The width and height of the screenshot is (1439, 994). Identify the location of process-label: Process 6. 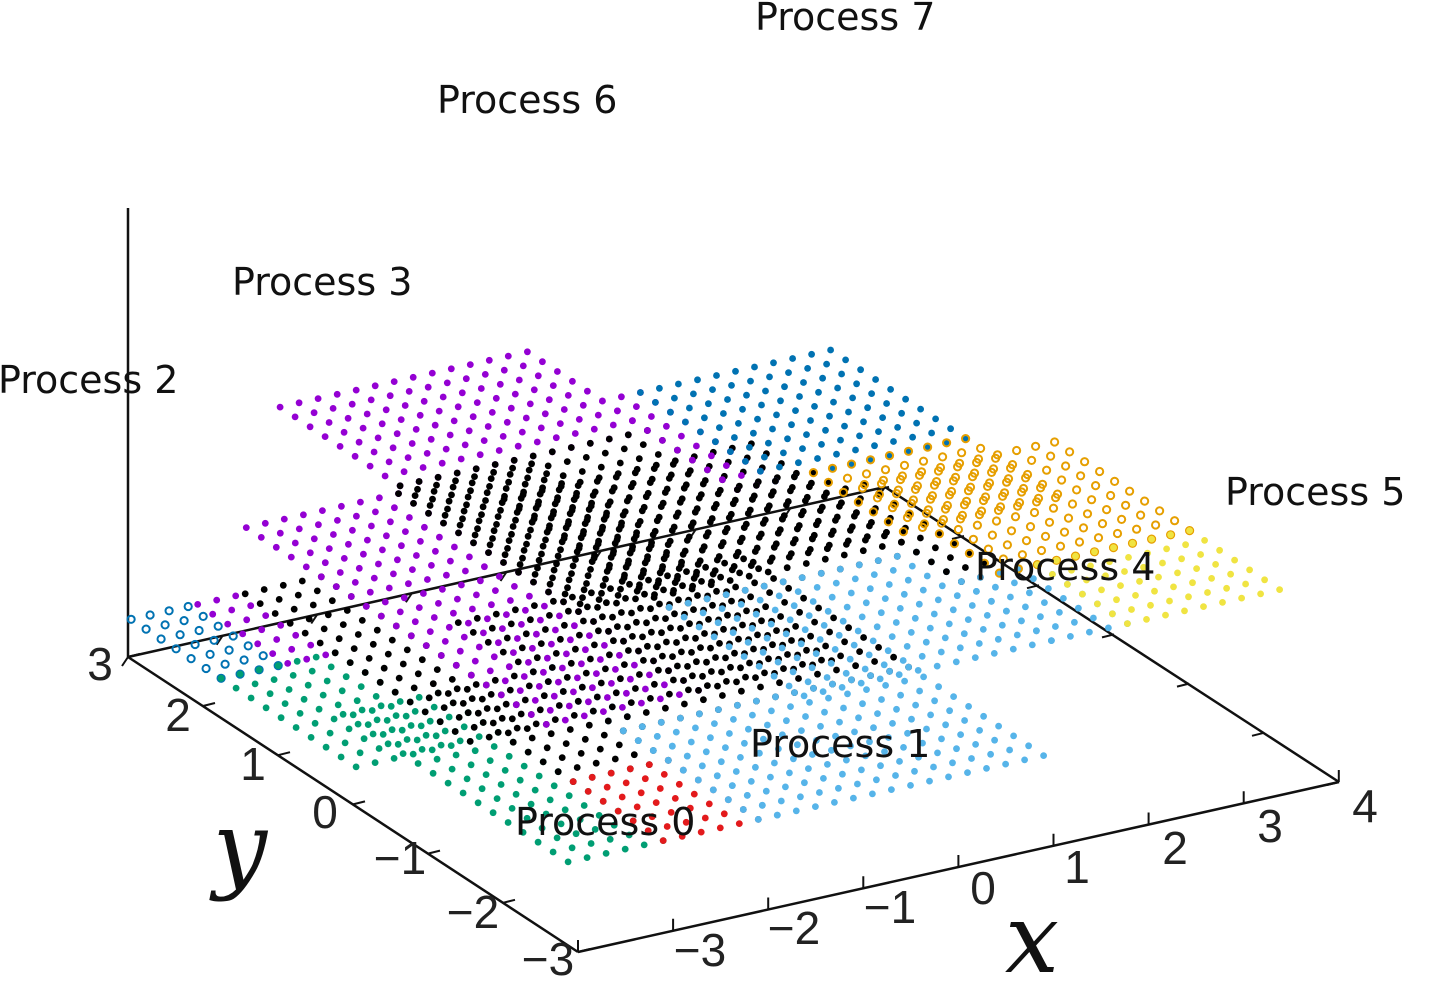
(527, 100).